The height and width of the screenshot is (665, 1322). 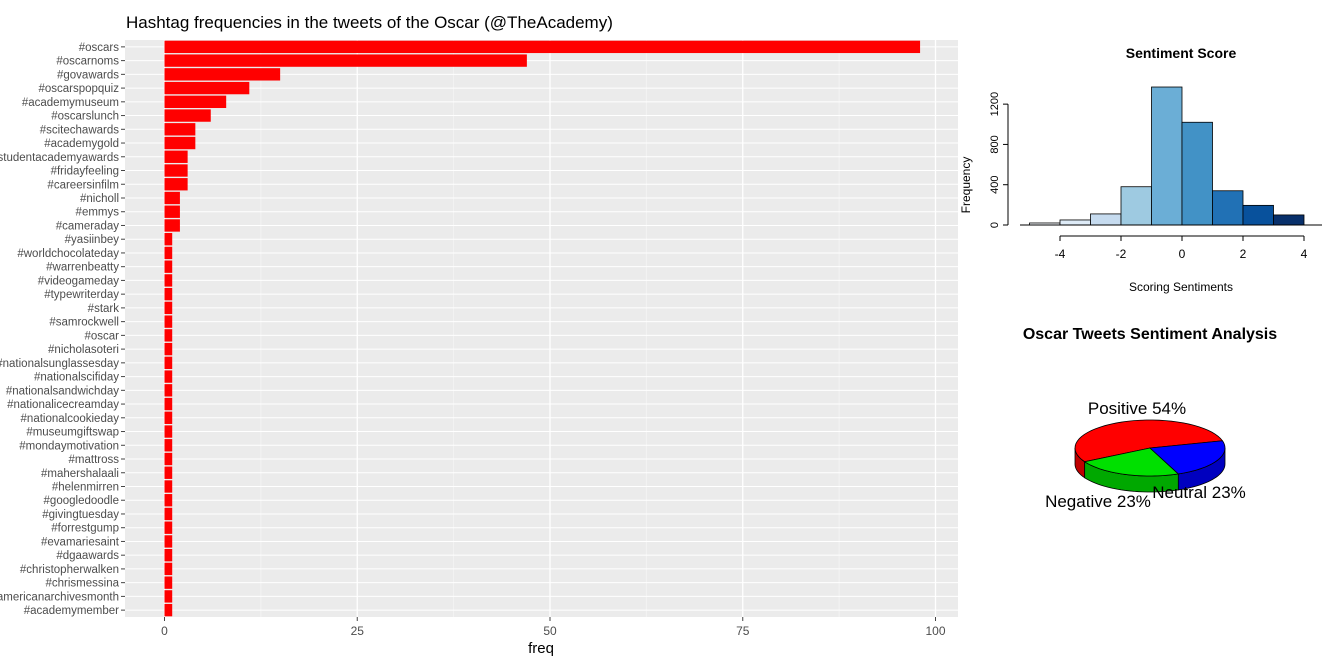 I want to click on category-label: #nicholl, so click(x=99, y=199).